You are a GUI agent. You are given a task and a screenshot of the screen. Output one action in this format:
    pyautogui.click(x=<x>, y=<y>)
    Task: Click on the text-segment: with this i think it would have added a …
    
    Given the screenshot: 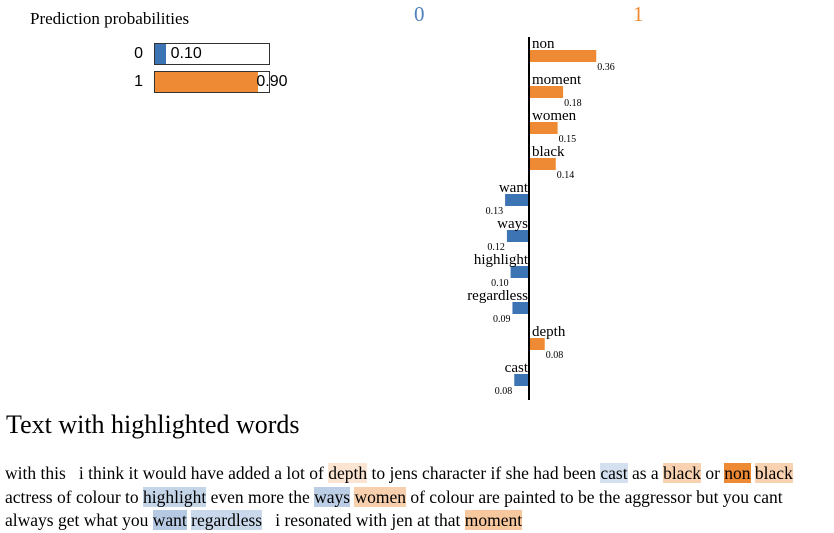 What is the action you would take?
    pyautogui.click(x=167, y=473)
    